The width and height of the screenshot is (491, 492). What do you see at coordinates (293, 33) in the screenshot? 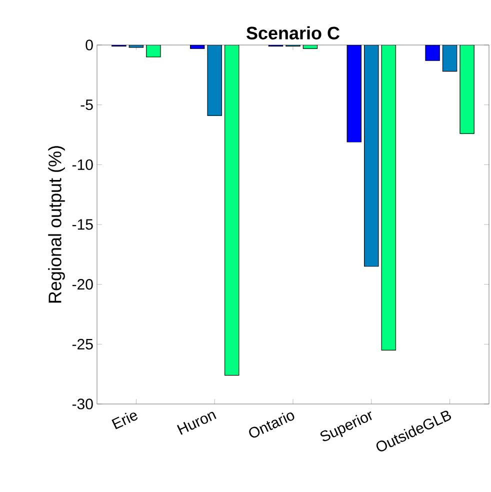
I see `chart-title: Scenario C` at bounding box center [293, 33].